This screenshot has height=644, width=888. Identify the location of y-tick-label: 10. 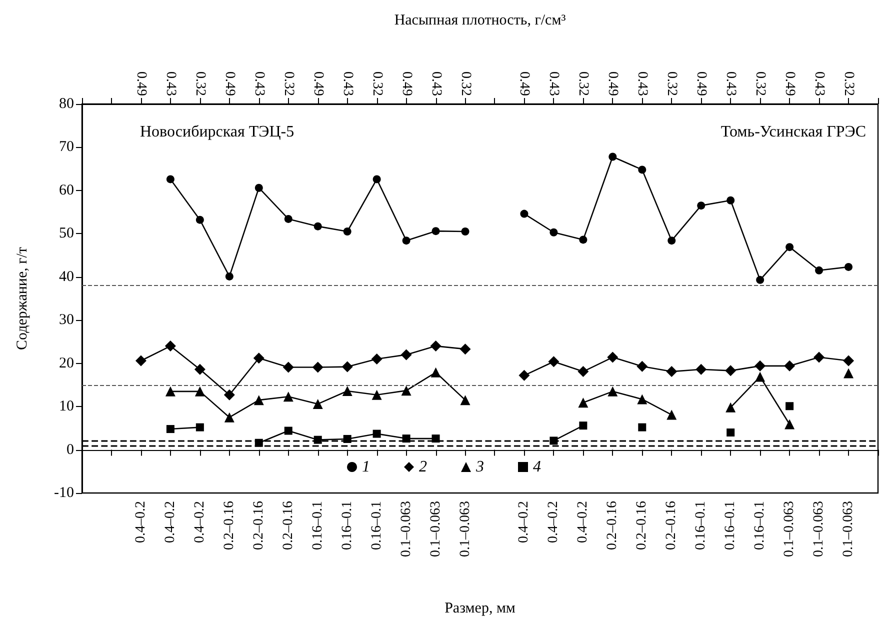
(66, 406).